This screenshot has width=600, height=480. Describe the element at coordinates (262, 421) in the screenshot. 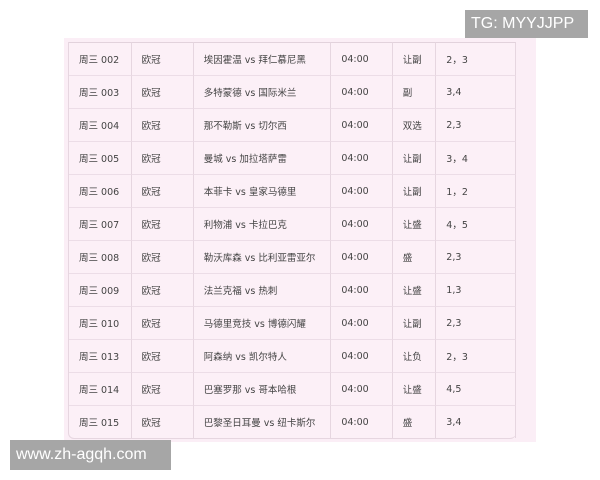

I see `teams-cell: 巴黎圣日耳曼 vs 纽卡斯尔` at that location.